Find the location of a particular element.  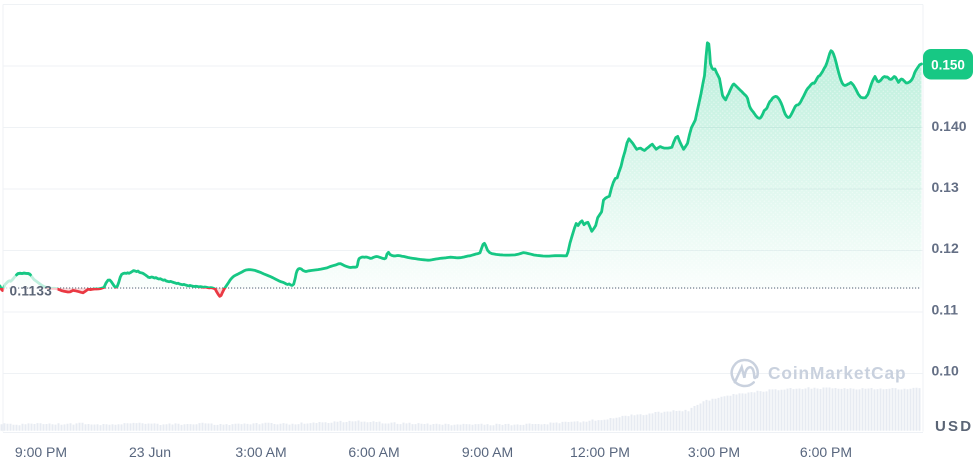

svg-text: 9:00 AM is located at coordinates (487, 452).